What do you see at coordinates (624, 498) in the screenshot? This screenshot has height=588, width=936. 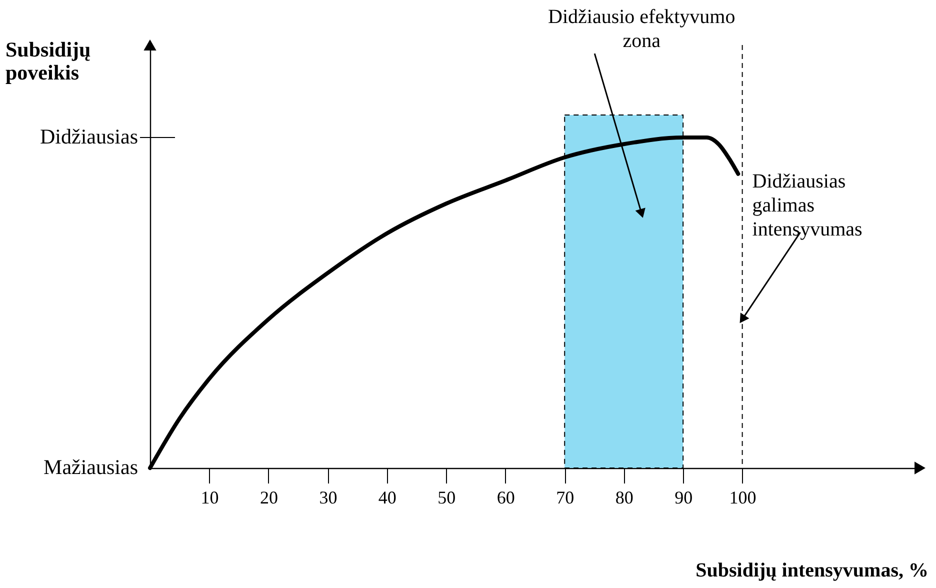 I see `x-tick-label: 80` at bounding box center [624, 498].